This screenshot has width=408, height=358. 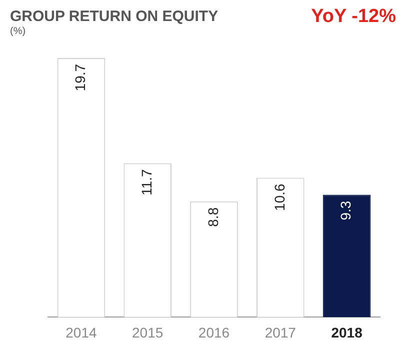 I want to click on data-label: 9.3, so click(x=346, y=210).